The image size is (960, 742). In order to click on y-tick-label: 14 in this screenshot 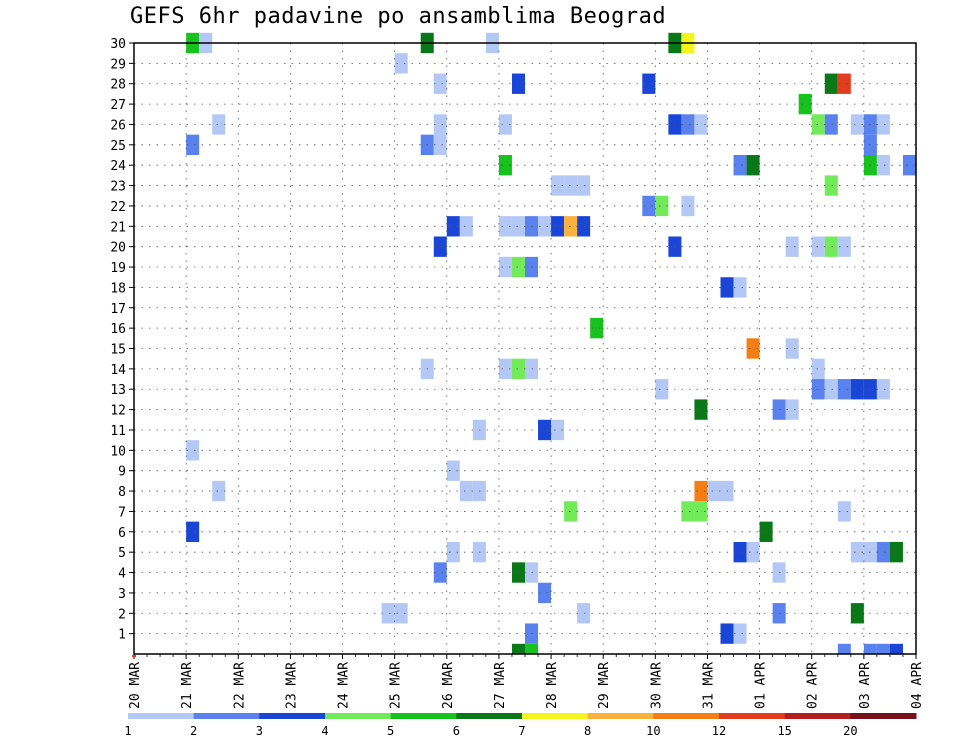, I will do `click(118, 370)`.